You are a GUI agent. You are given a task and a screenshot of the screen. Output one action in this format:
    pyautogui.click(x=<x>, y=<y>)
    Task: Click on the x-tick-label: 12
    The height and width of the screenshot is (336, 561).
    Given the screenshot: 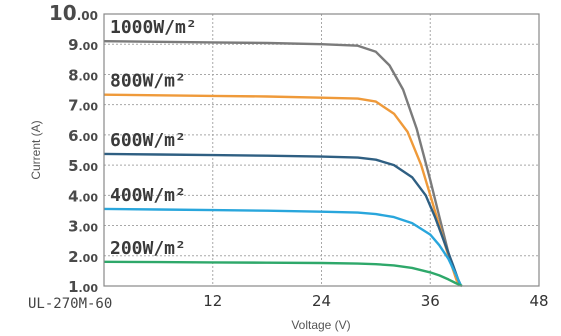 What is the action you would take?
    pyautogui.click(x=212, y=301)
    